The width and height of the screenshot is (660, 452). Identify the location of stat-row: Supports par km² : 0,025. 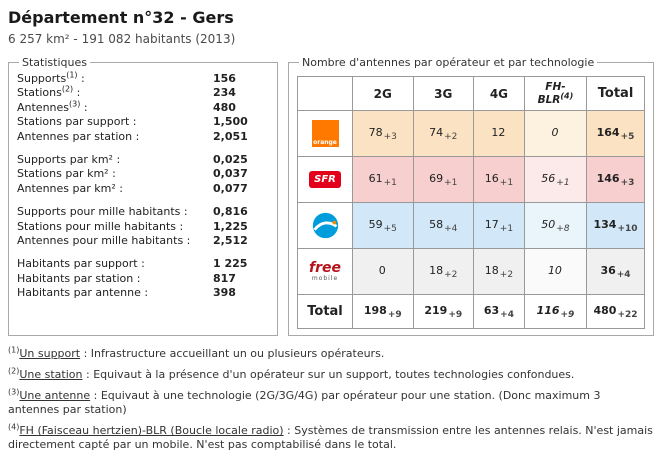
(143, 160).